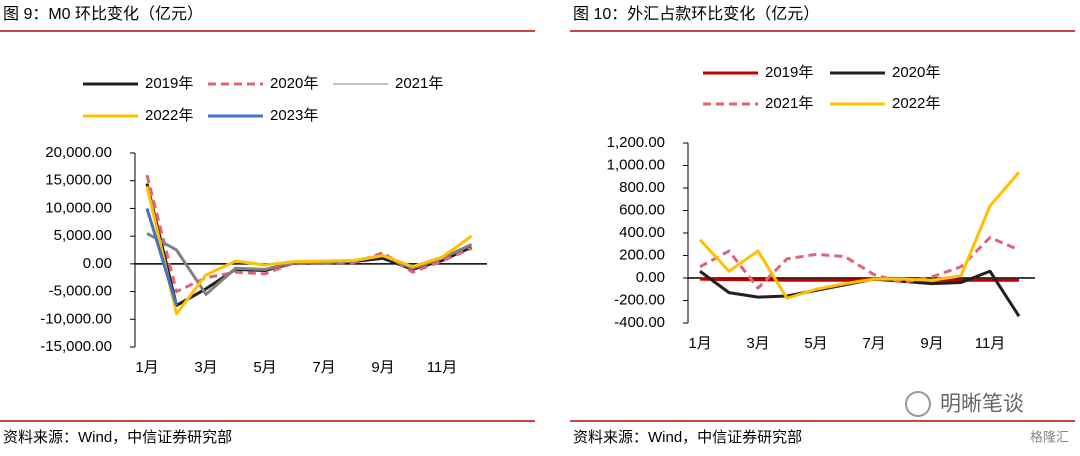 The width and height of the screenshot is (1080, 456). Describe the element at coordinates (78, 180) in the screenshot. I see `y-tick-label: 15,000.00` at that location.